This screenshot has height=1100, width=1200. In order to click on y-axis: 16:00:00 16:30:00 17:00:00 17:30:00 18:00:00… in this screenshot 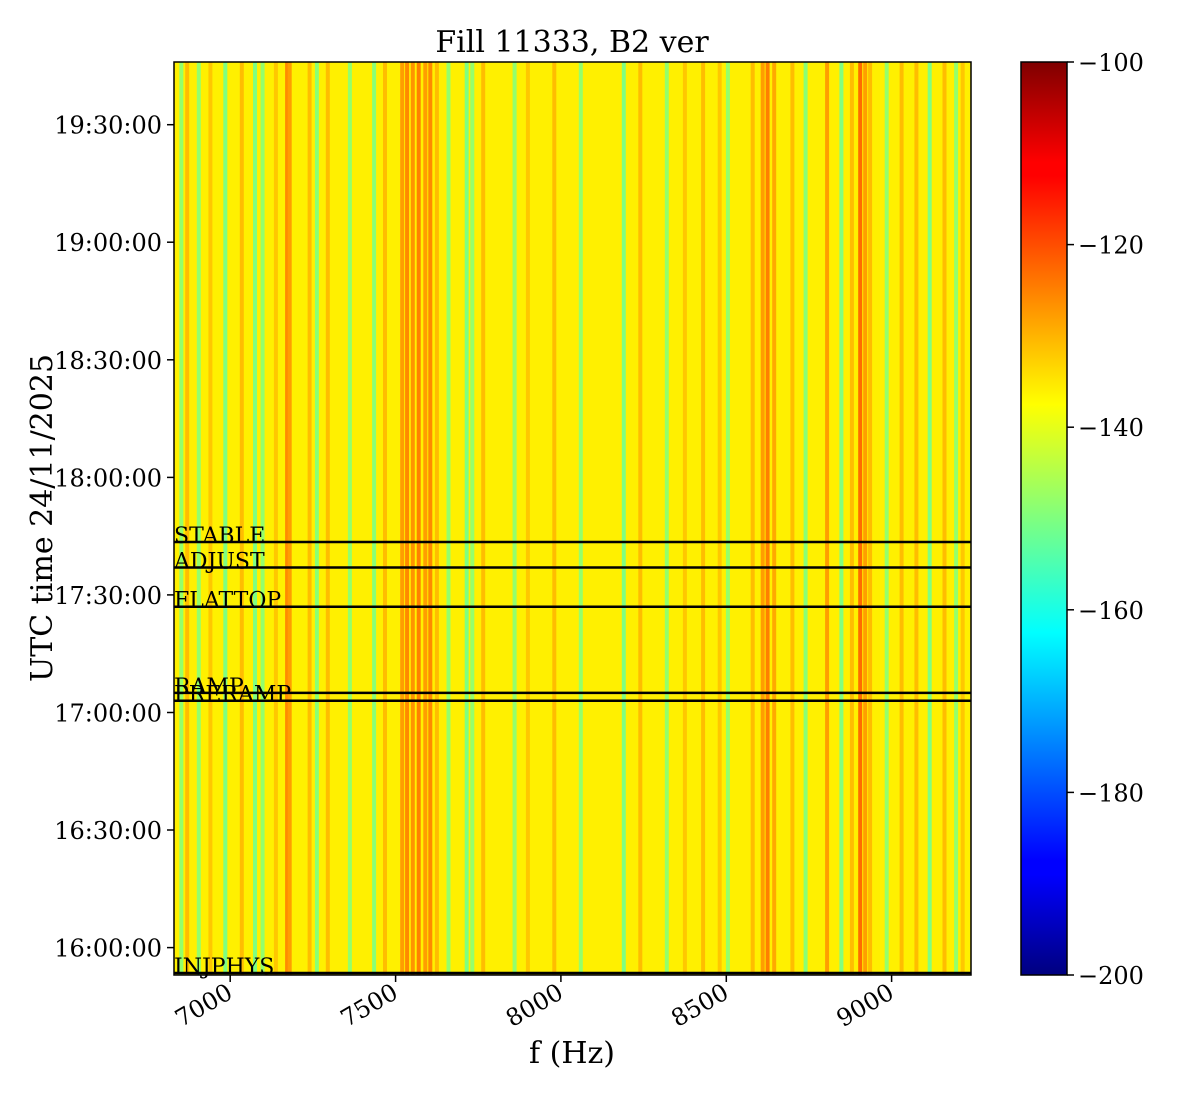, I will do `click(114, 537)`.